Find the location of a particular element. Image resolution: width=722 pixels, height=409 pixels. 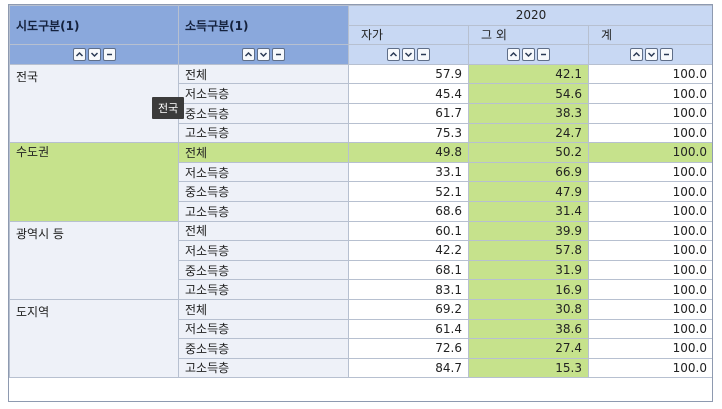

value-own: 42.2 is located at coordinates (408, 250).